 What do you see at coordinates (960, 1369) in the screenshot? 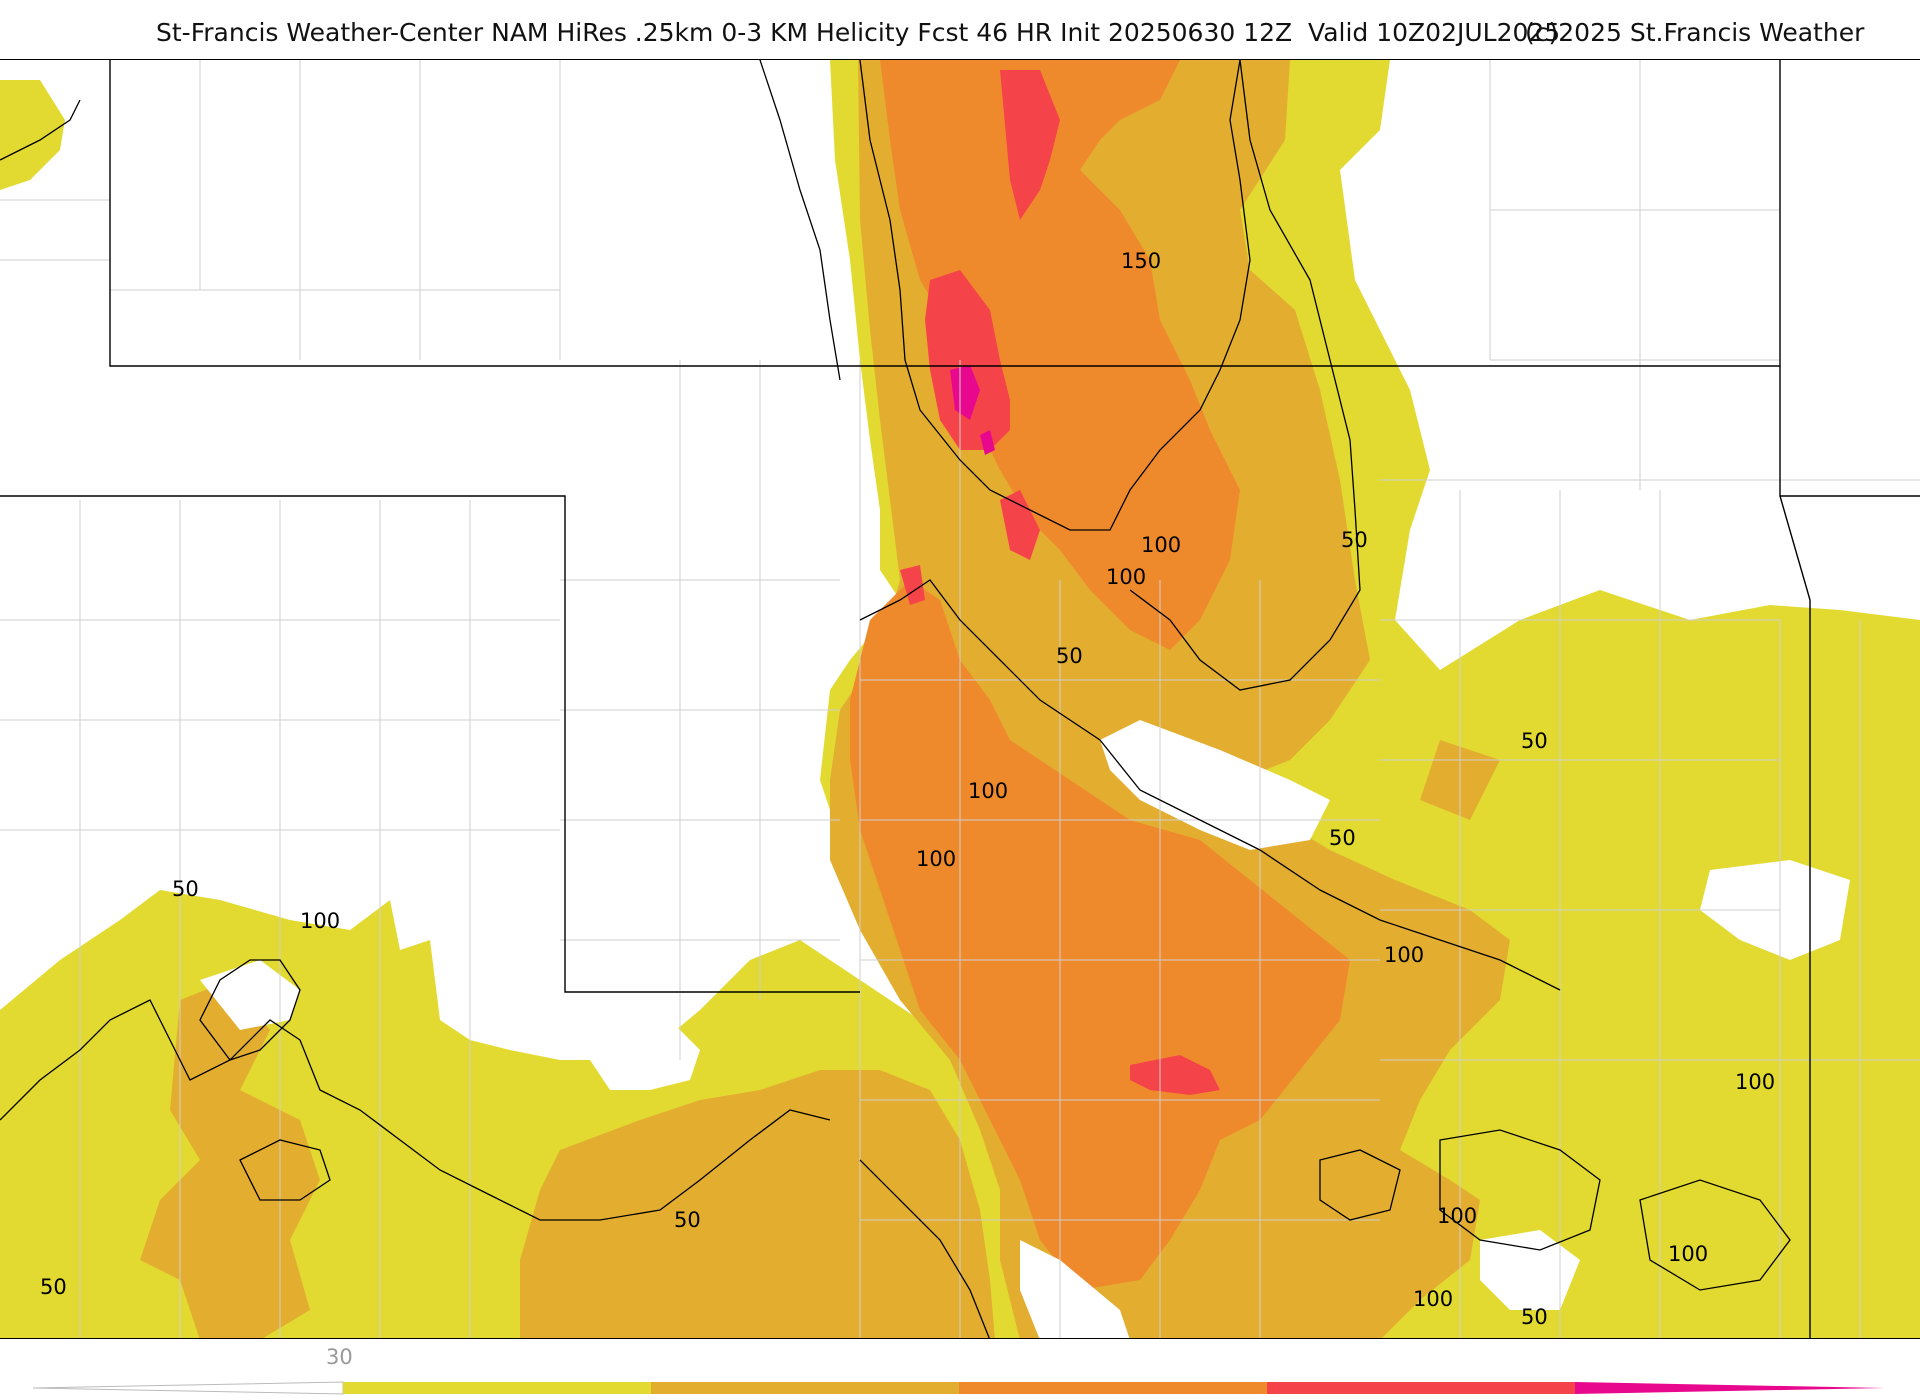
I see `color-legend: 30` at bounding box center [960, 1369].